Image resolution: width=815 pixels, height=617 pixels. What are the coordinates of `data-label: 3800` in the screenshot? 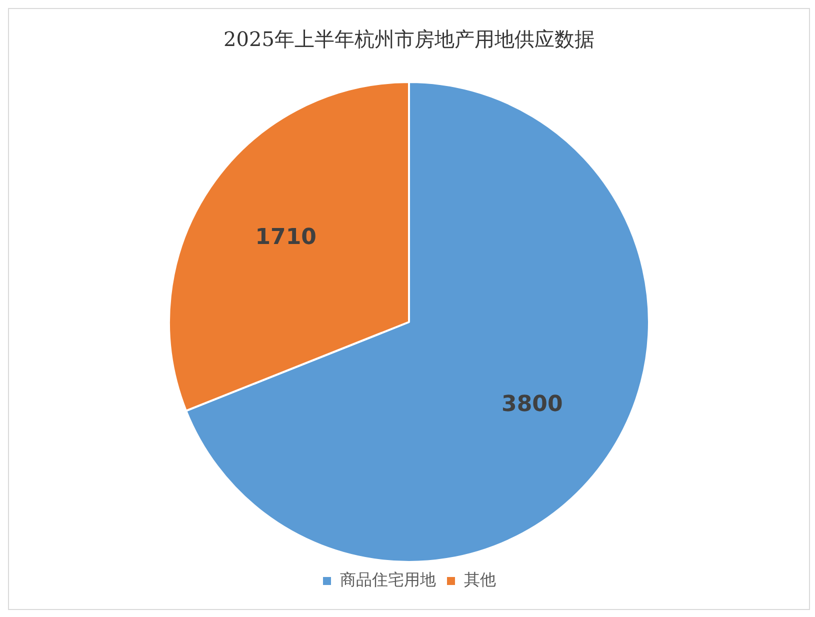 It's located at (532, 405).